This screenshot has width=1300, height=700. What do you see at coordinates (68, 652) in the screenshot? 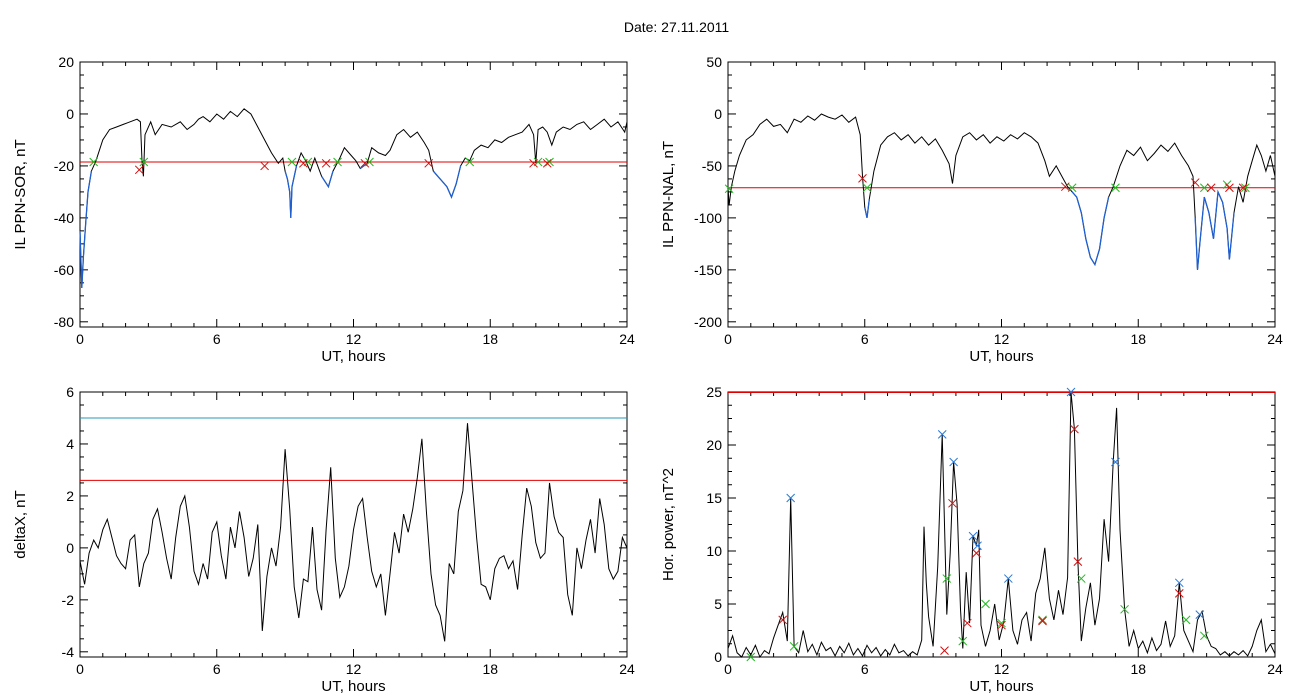
I see `y-tick-label: -4` at bounding box center [68, 652].